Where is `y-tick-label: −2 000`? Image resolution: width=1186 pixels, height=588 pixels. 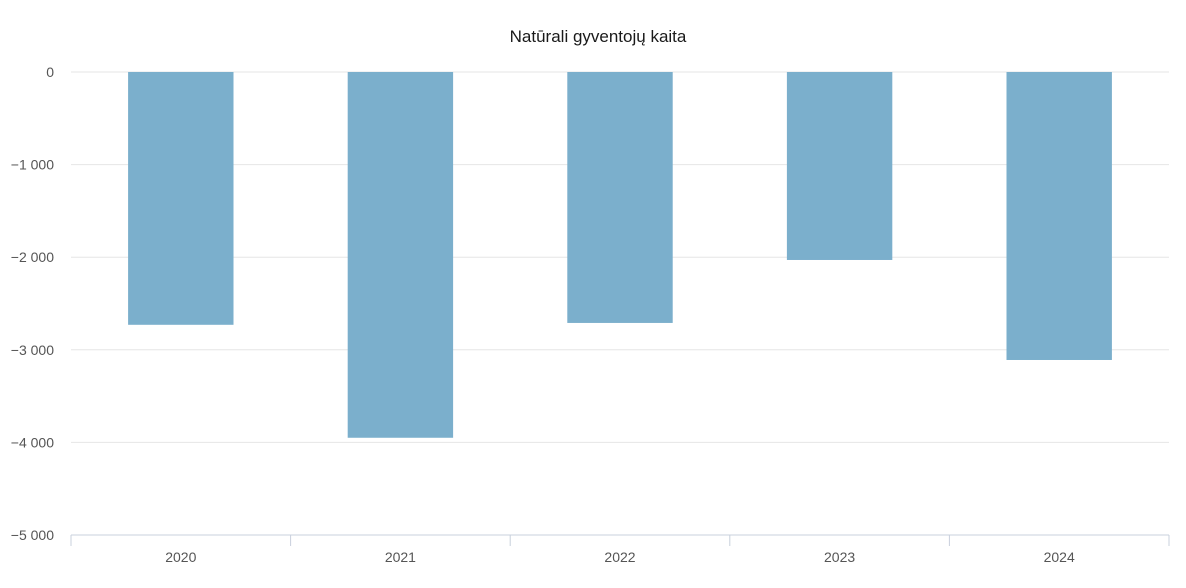 y-tick-label: −2 000 is located at coordinates (32, 257).